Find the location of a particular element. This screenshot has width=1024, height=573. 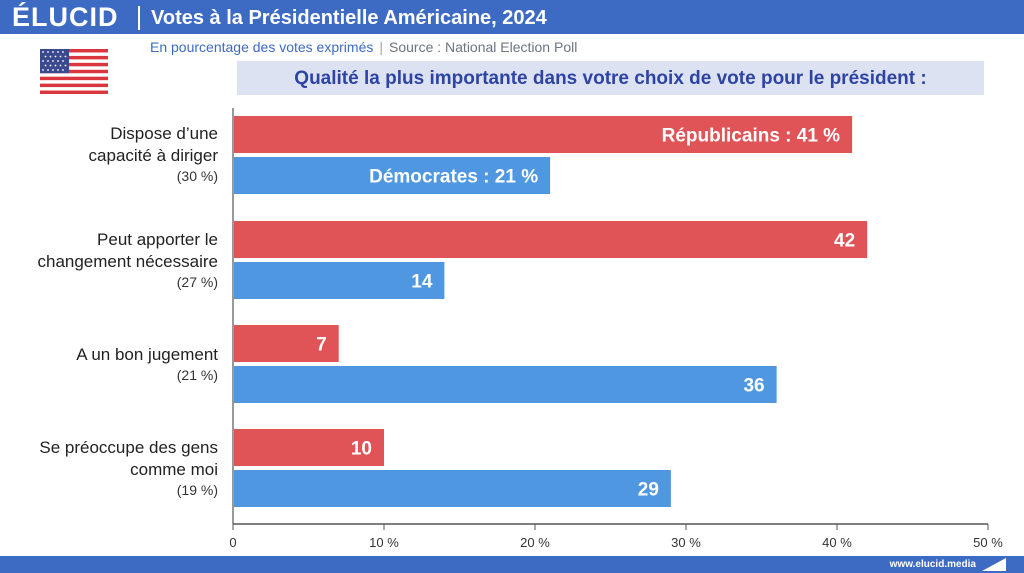

democrats-data-label-4: 29 is located at coordinates (648, 490).